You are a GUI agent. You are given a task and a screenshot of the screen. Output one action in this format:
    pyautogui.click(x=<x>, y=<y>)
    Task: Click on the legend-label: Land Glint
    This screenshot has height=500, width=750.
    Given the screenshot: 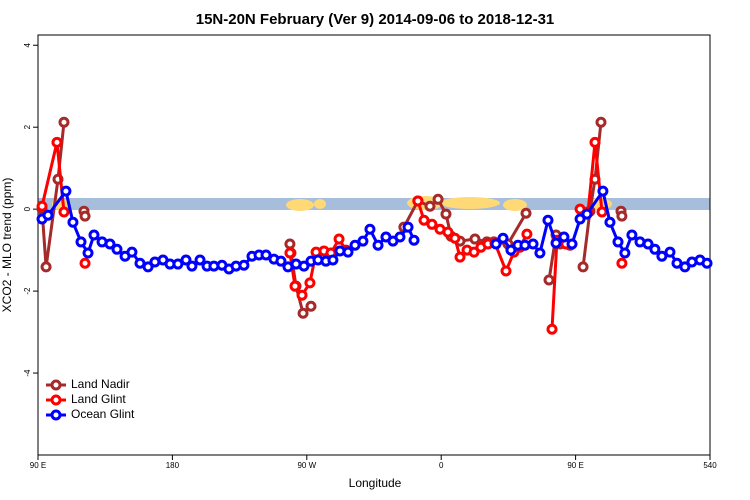 What is the action you would take?
    pyautogui.click(x=98, y=399)
    